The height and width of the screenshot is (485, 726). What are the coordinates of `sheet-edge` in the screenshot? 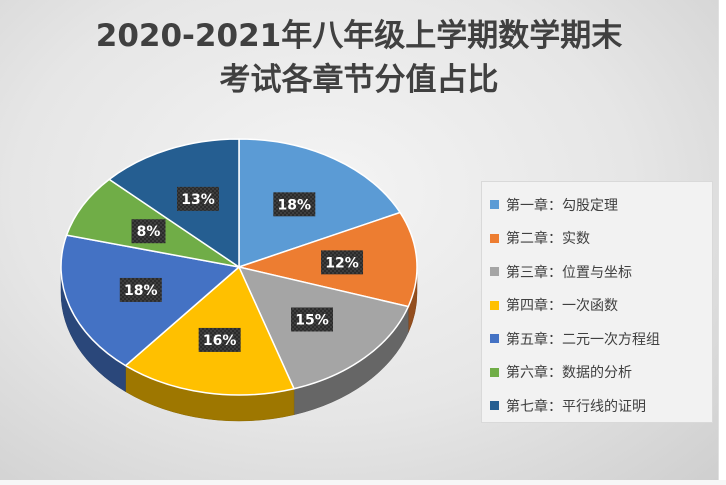 It's located at (722, 242).